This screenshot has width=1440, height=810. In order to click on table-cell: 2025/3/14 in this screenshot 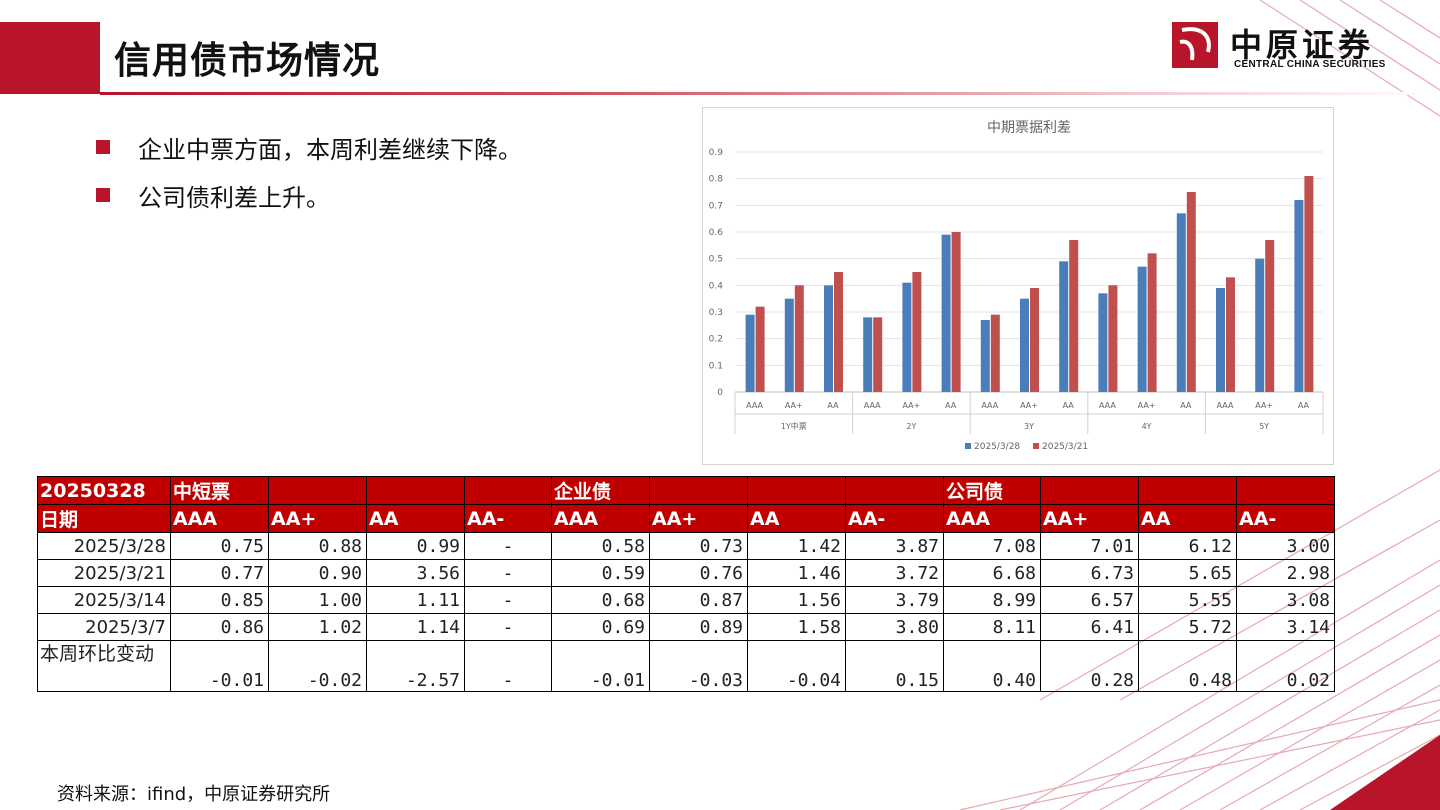, I will do `click(104, 600)`.